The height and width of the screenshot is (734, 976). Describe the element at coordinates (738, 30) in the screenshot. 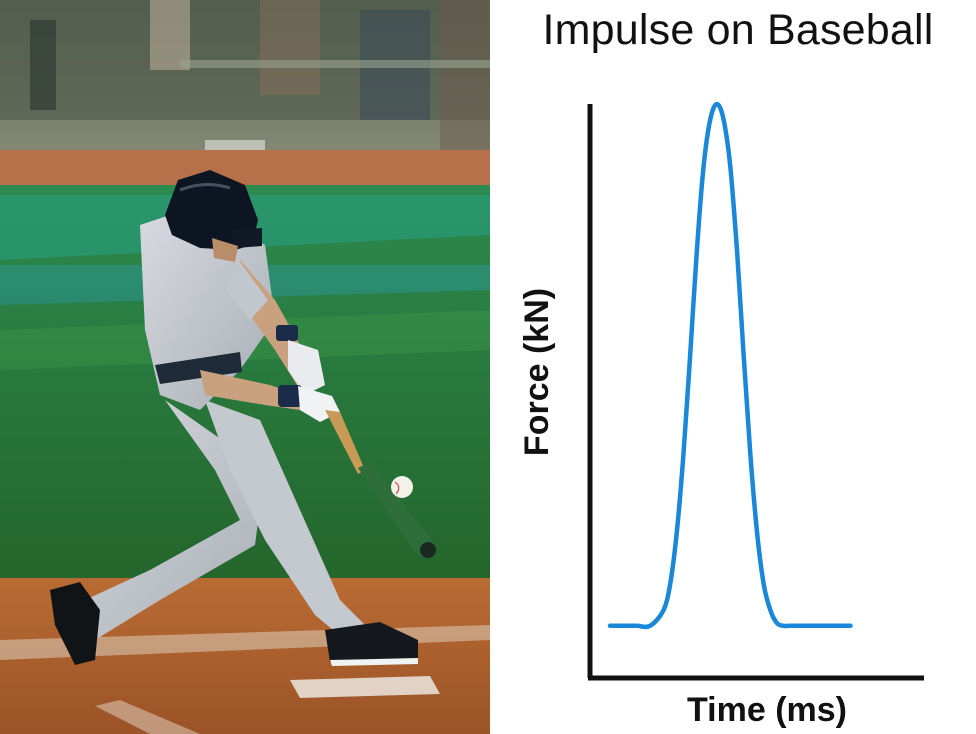

I see `chart-title: Impulse on Baseball` at that location.